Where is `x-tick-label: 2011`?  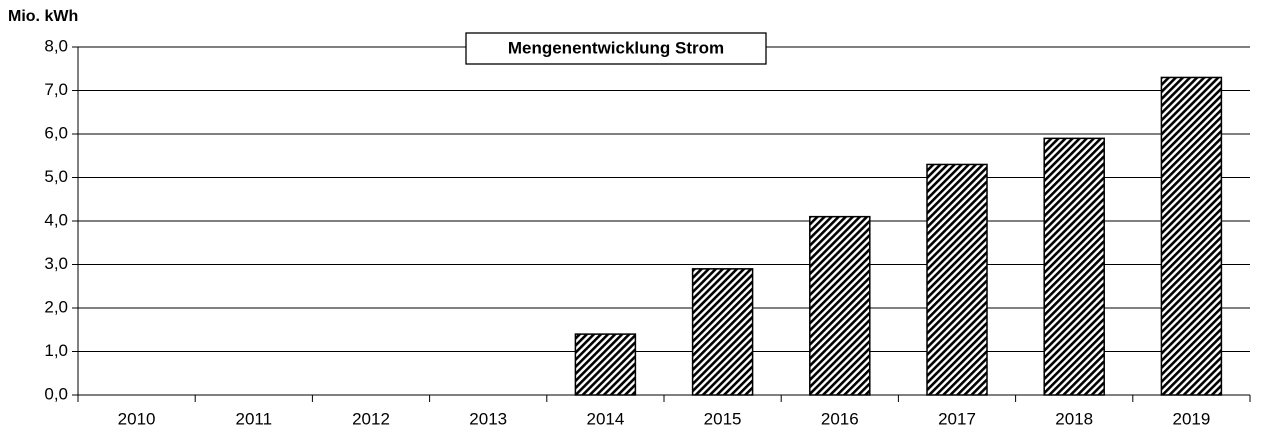 x-tick-label: 2011 is located at coordinates (254, 418).